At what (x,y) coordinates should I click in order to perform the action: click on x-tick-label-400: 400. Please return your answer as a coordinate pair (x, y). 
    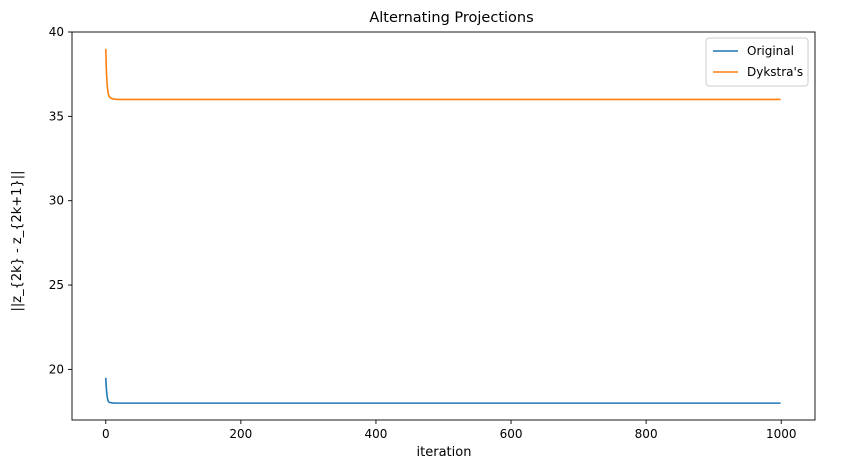
    Looking at the image, I should click on (376, 434).